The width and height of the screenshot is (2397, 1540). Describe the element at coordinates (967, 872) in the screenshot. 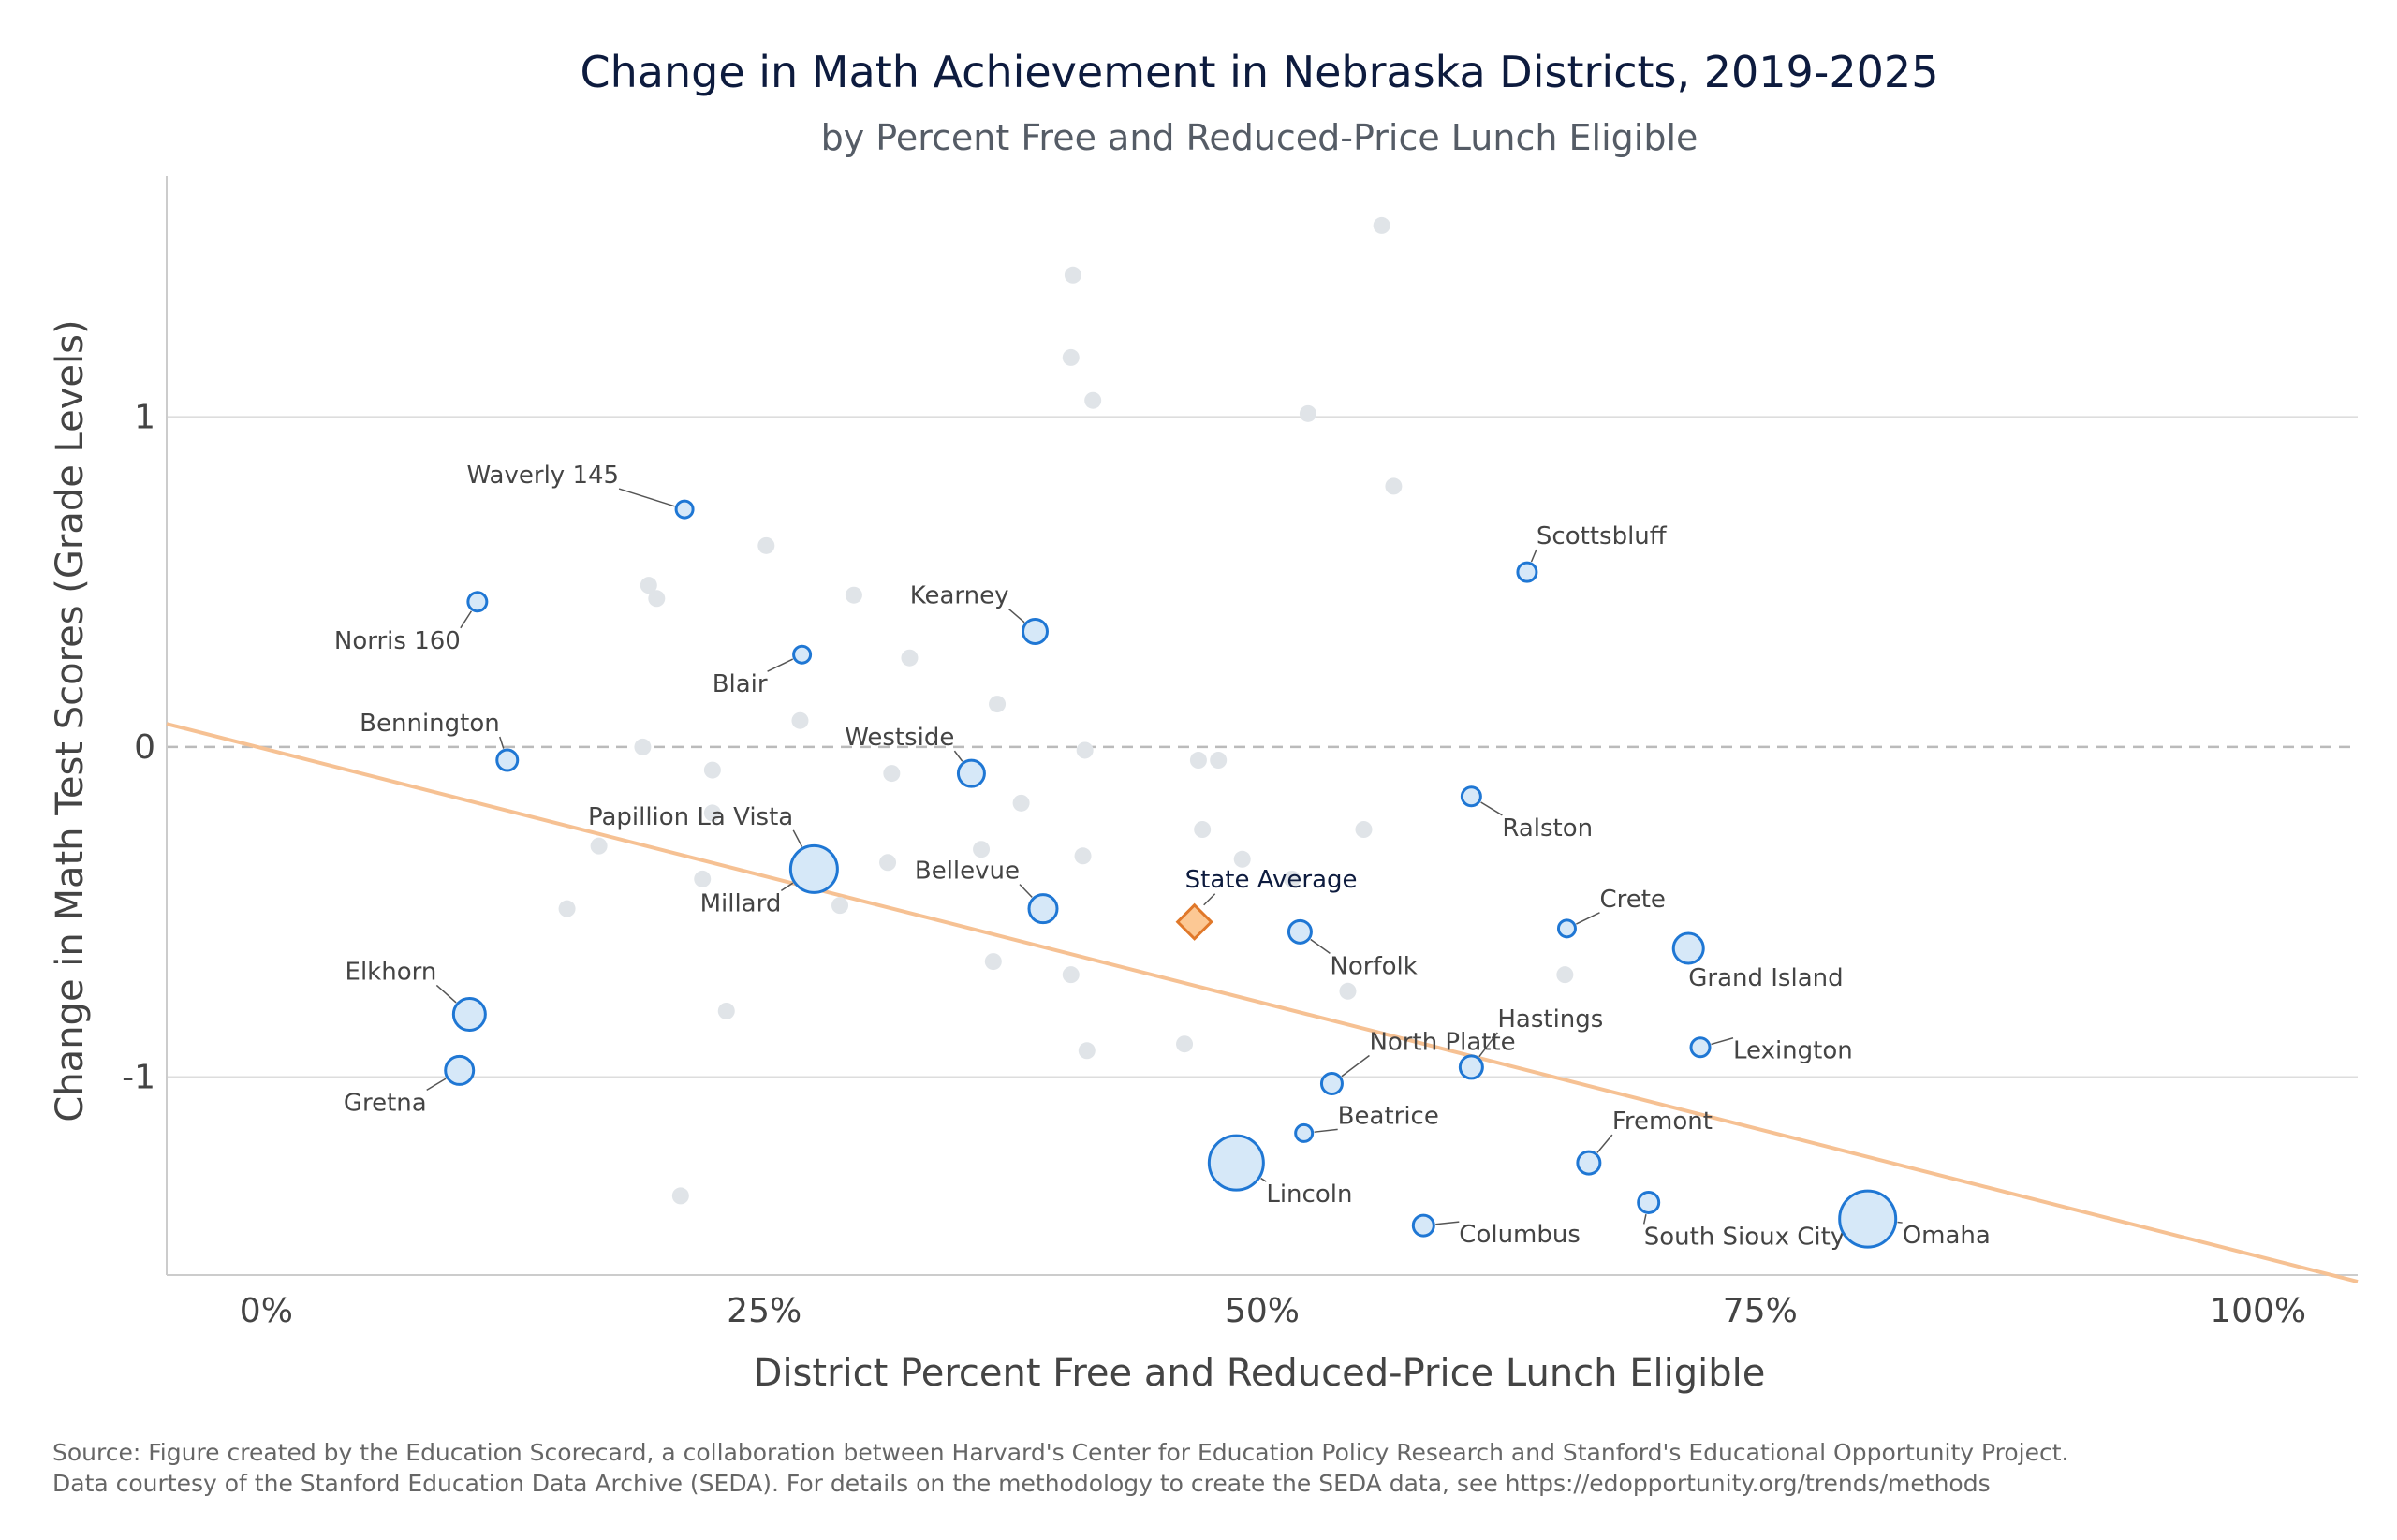

I see `point-label: Bellevue` at that location.